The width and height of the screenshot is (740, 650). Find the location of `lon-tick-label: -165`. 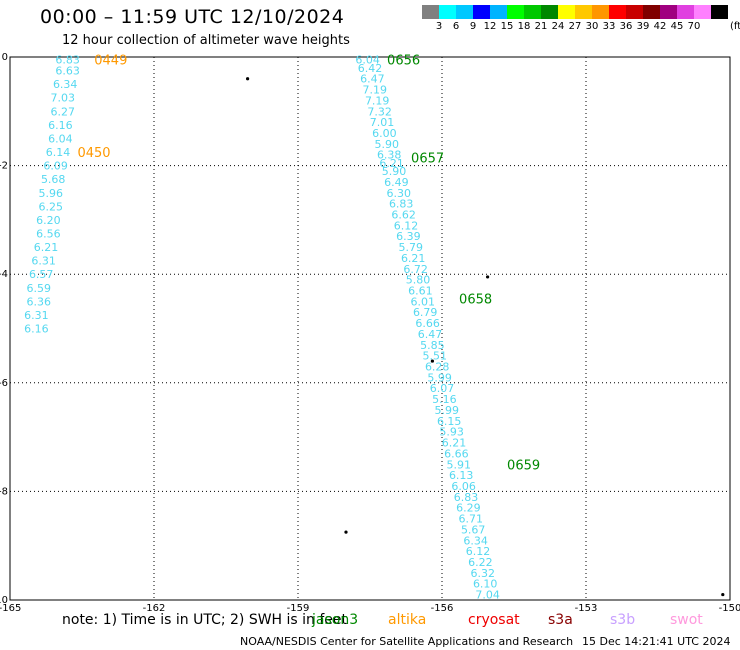

lon-tick-label: -165 is located at coordinates (10, 608).